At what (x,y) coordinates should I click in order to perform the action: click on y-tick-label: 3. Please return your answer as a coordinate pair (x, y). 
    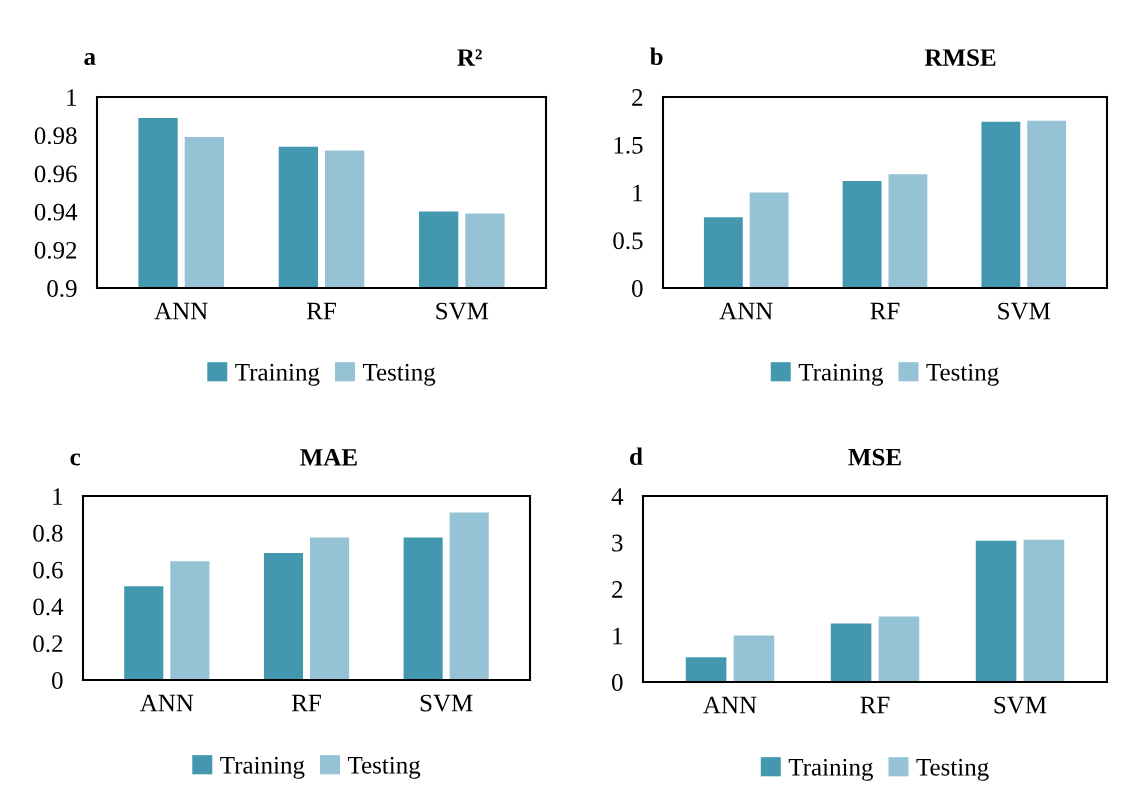
    Looking at the image, I should click on (617, 543).